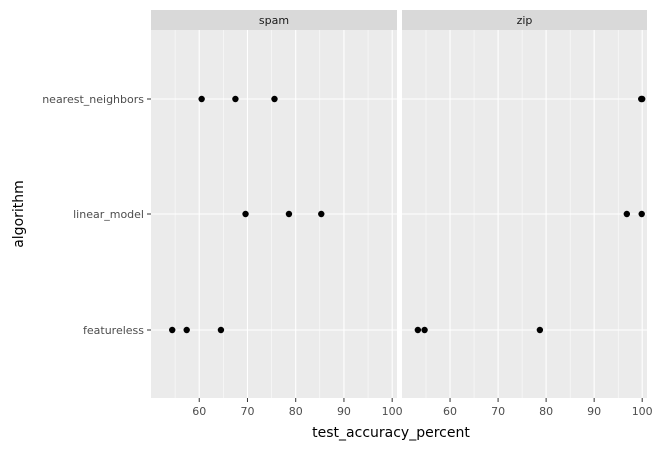  What do you see at coordinates (391, 433) in the screenshot?
I see `x-axis-title: test_accuracy_percent` at bounding box center [391, 433].